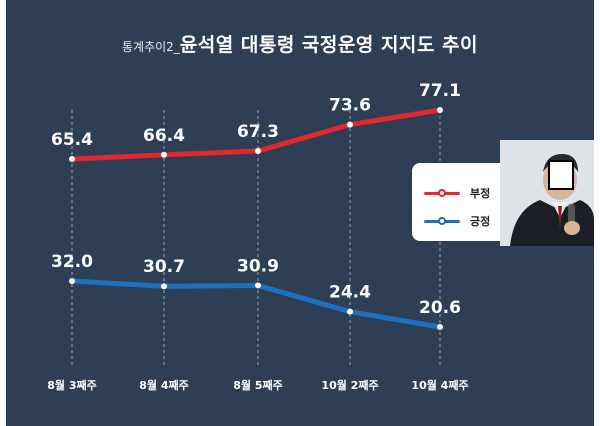  I want to click on data-label-negative-3: 73.6, so click(350, 106).